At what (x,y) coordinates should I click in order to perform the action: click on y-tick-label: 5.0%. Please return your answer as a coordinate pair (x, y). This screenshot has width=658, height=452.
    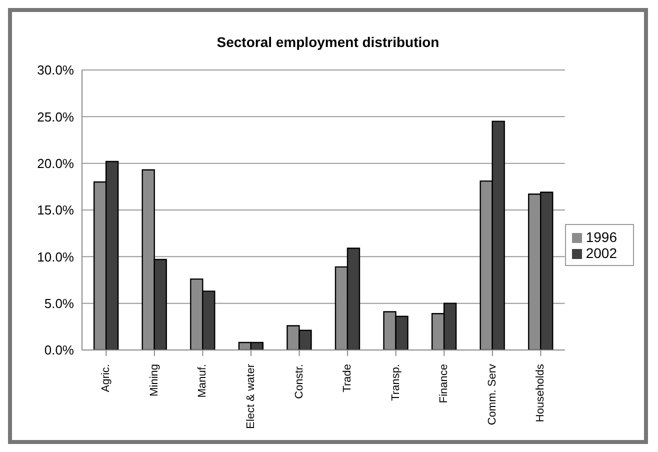
    Looking at the image, I should click on (59, 303).